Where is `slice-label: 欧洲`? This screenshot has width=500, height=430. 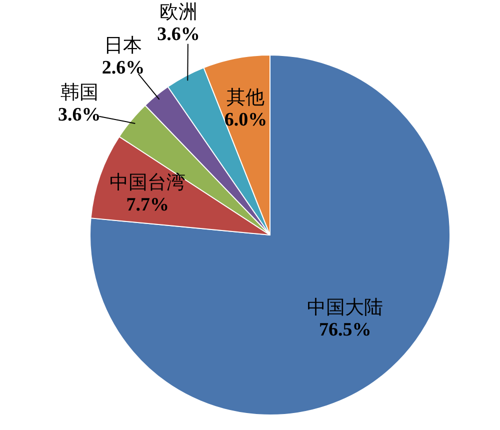 slice-label: 欧洲 is located at coordinates (178, 12).